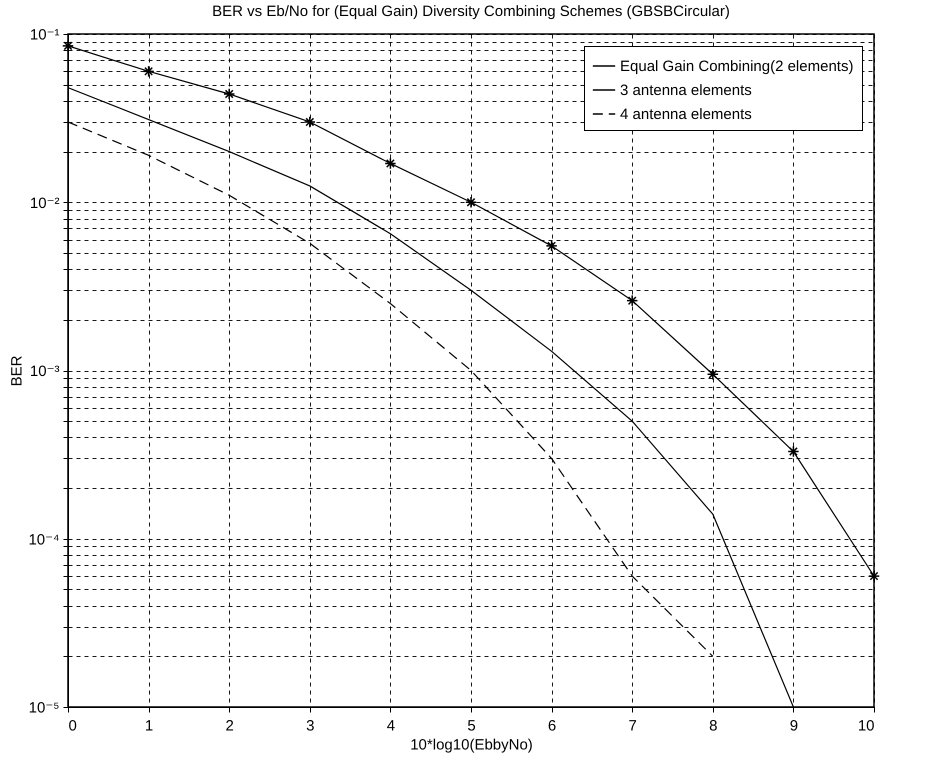 This screenshot has height=765, width=932. Describe the element at coordinates (471, 745) in the screenshot. I see `x-axis-title: 10*log10(EbbyNo)` at that location.